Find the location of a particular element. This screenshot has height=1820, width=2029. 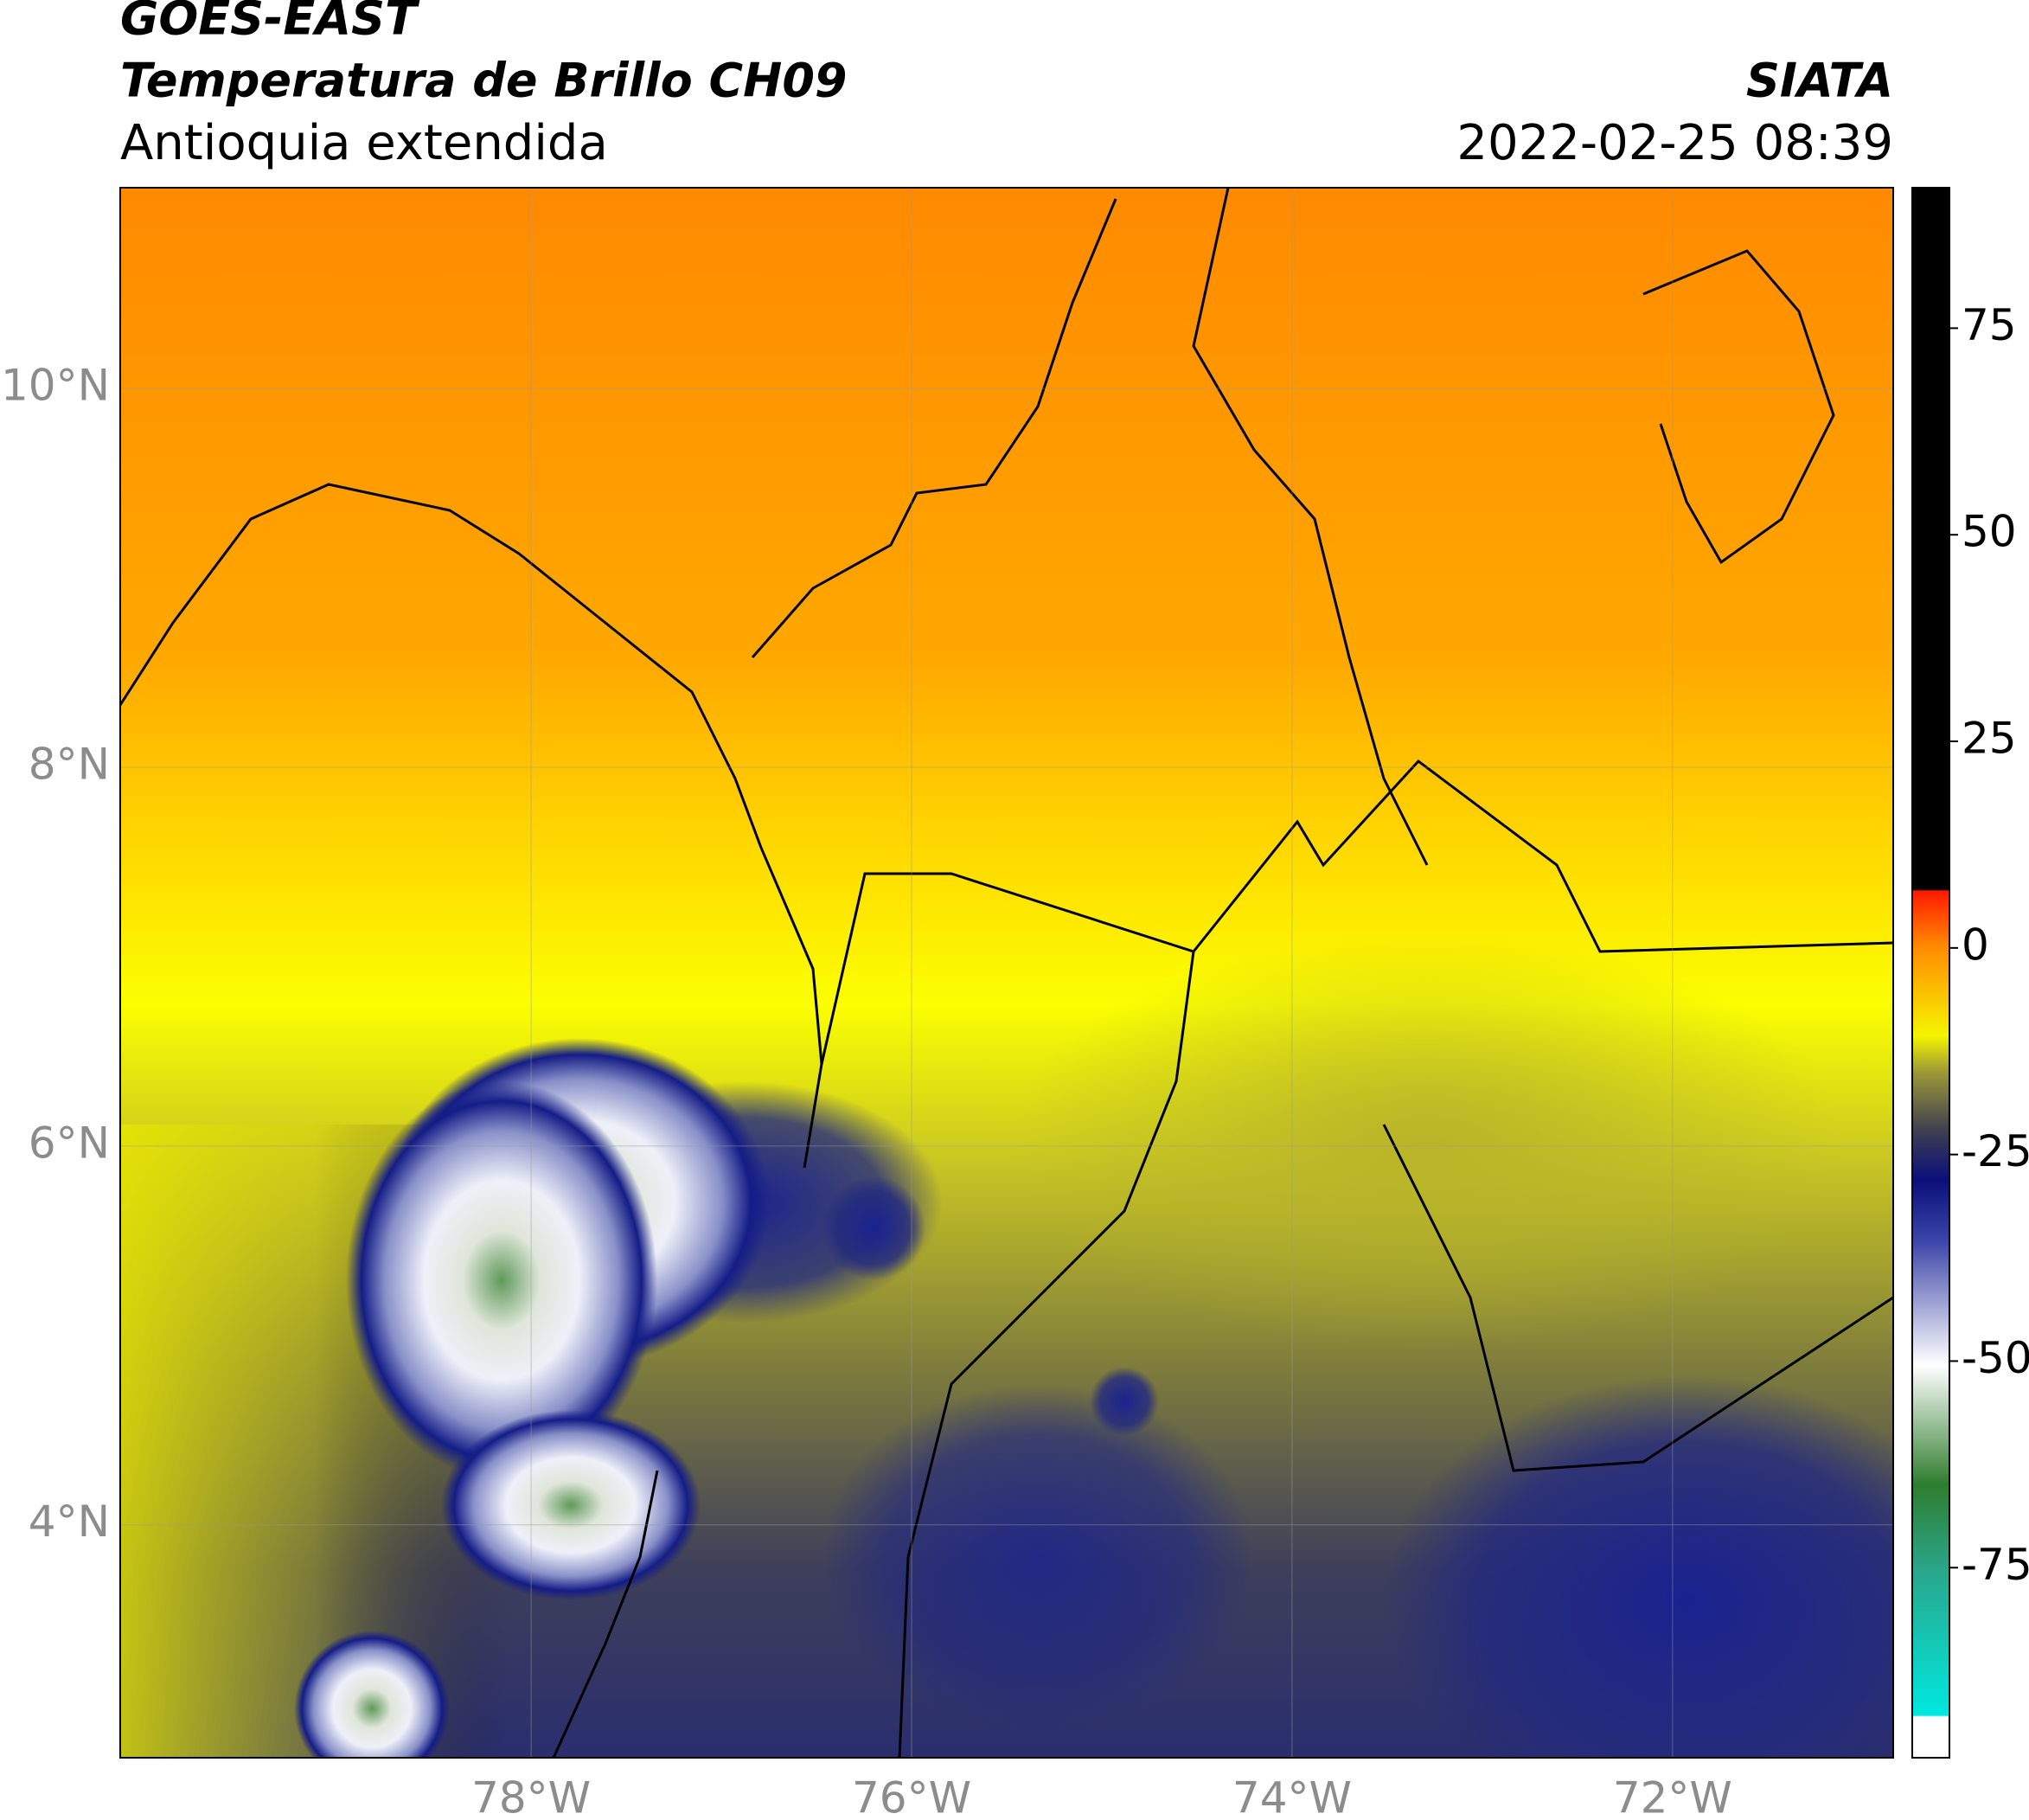

colorbar-tick-label: 25 is located at coordinates (1989, 739).